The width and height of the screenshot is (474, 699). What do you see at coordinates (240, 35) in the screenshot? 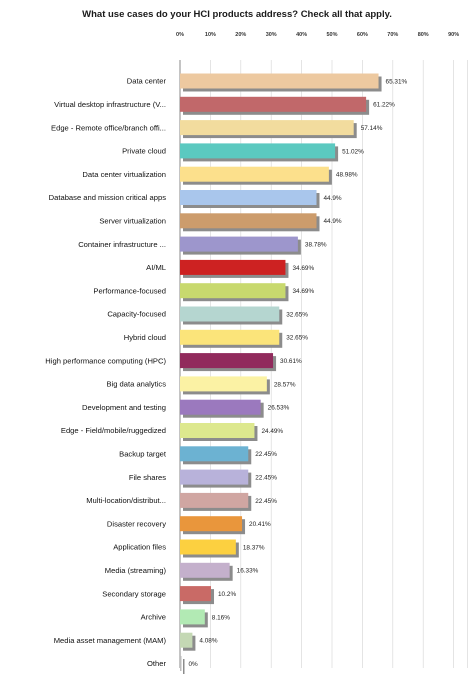
I see `x-tick-label: 20%` at bounding box center [240, 35].